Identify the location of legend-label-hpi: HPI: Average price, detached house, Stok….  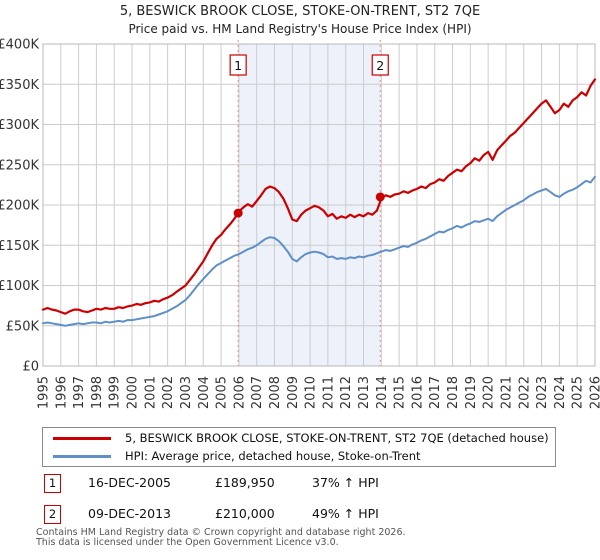
(273, 456).